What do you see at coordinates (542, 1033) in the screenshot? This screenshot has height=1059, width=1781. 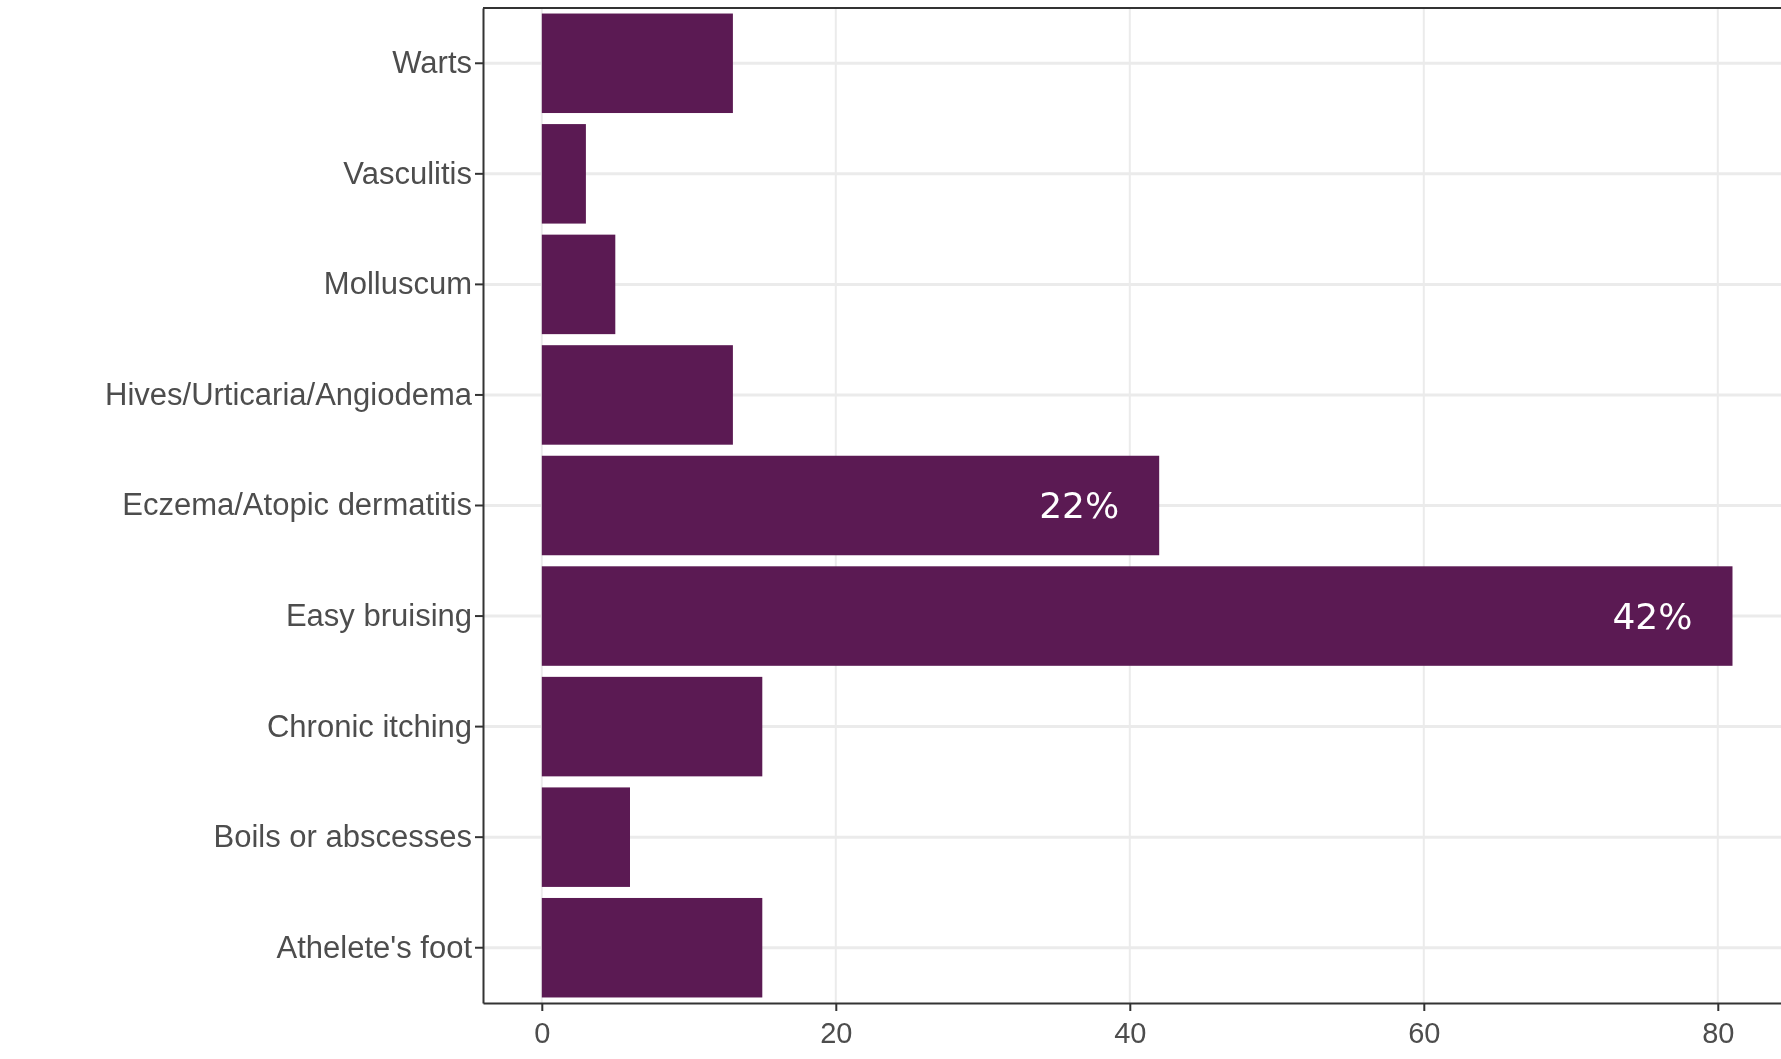 I see `x-tick-label: 0` at bounding box center [542, 1033].